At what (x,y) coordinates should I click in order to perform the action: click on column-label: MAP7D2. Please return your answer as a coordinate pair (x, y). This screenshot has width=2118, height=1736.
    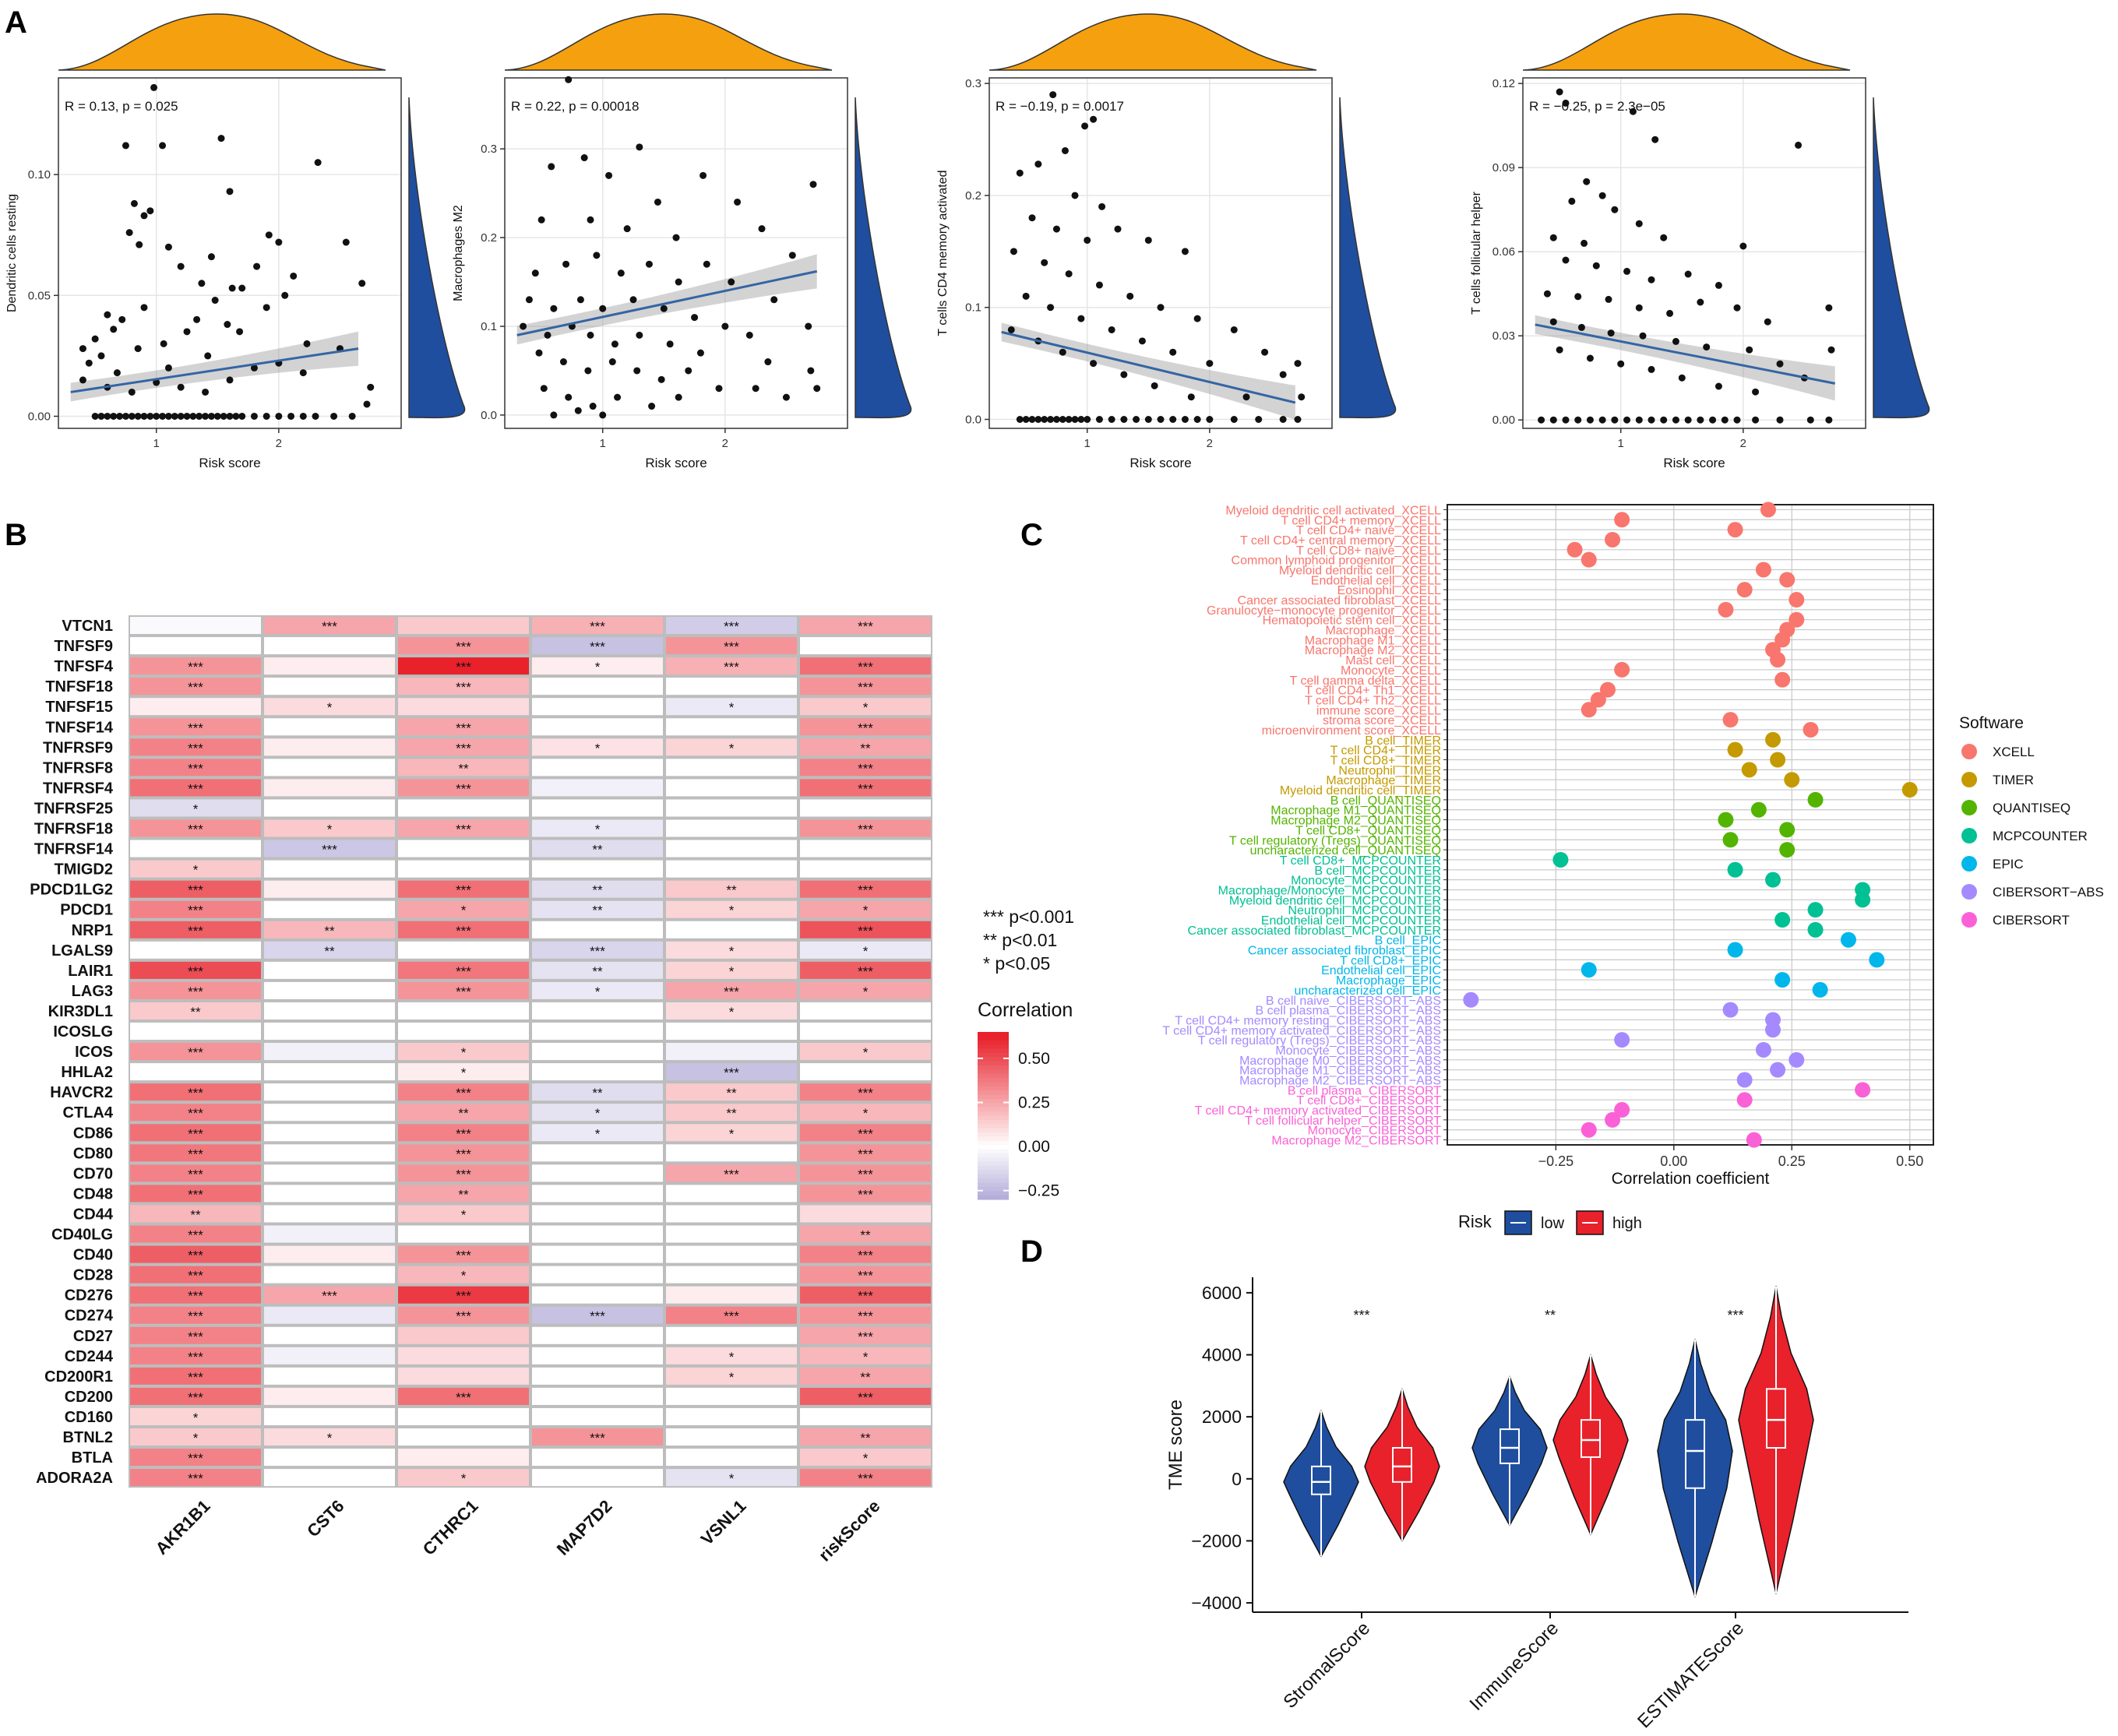
    Looking at the image, I should click on (584, 1527).